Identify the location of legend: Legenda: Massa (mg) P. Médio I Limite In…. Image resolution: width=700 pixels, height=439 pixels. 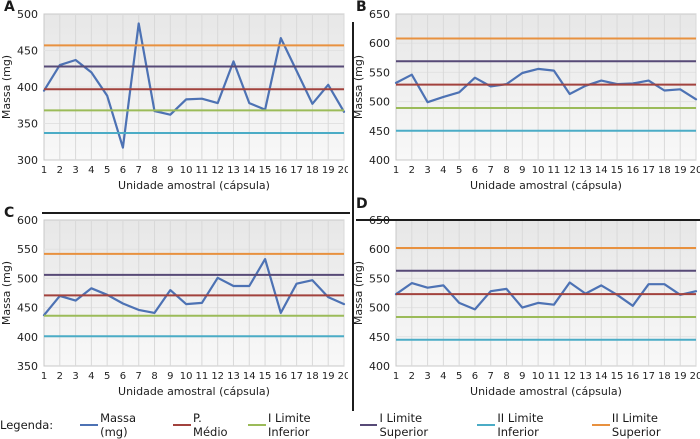
(350, 425).